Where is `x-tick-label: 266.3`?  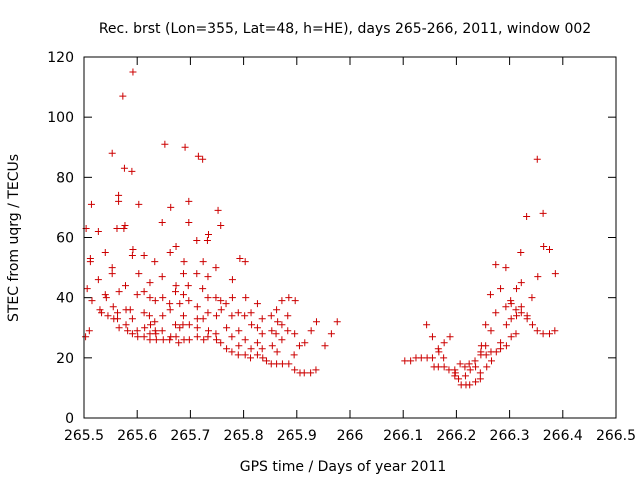
x-tick-label: 266.3 is located at coordinates (510, 436).